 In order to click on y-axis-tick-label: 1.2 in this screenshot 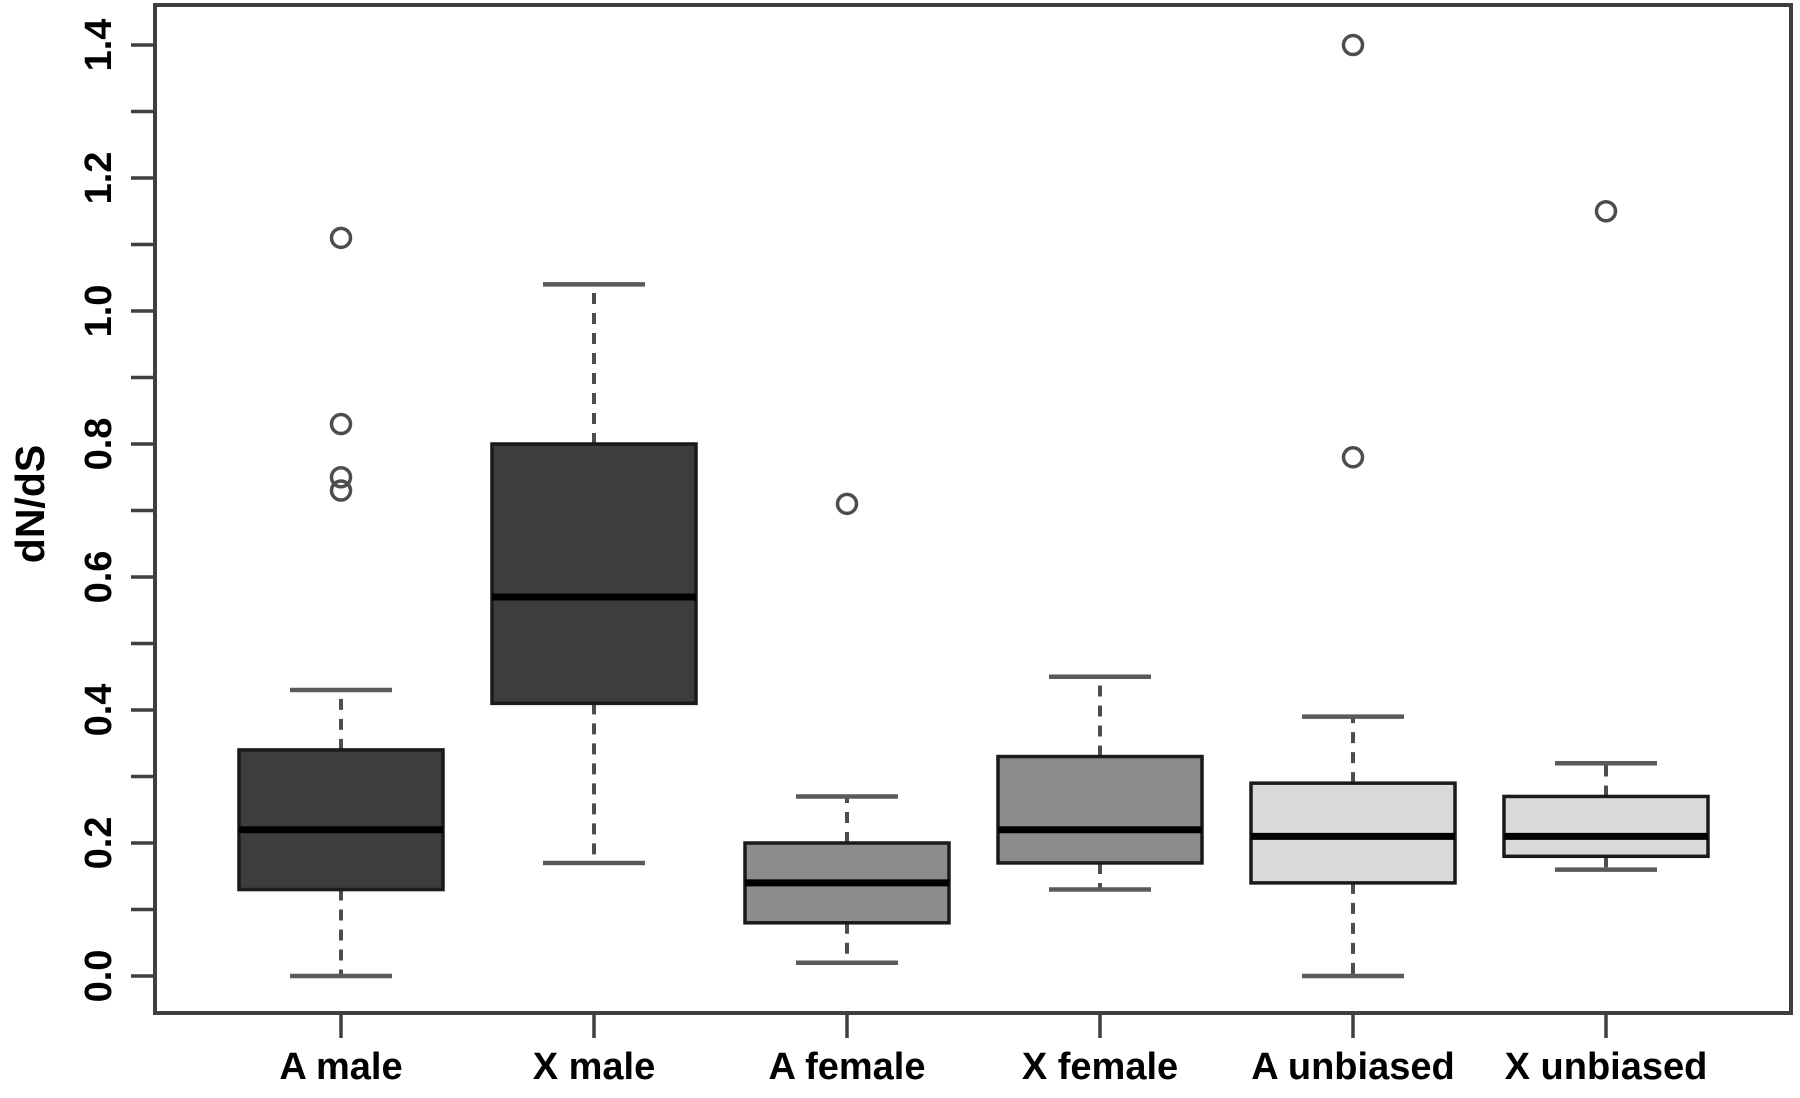, I will do `click(99, 178)`.